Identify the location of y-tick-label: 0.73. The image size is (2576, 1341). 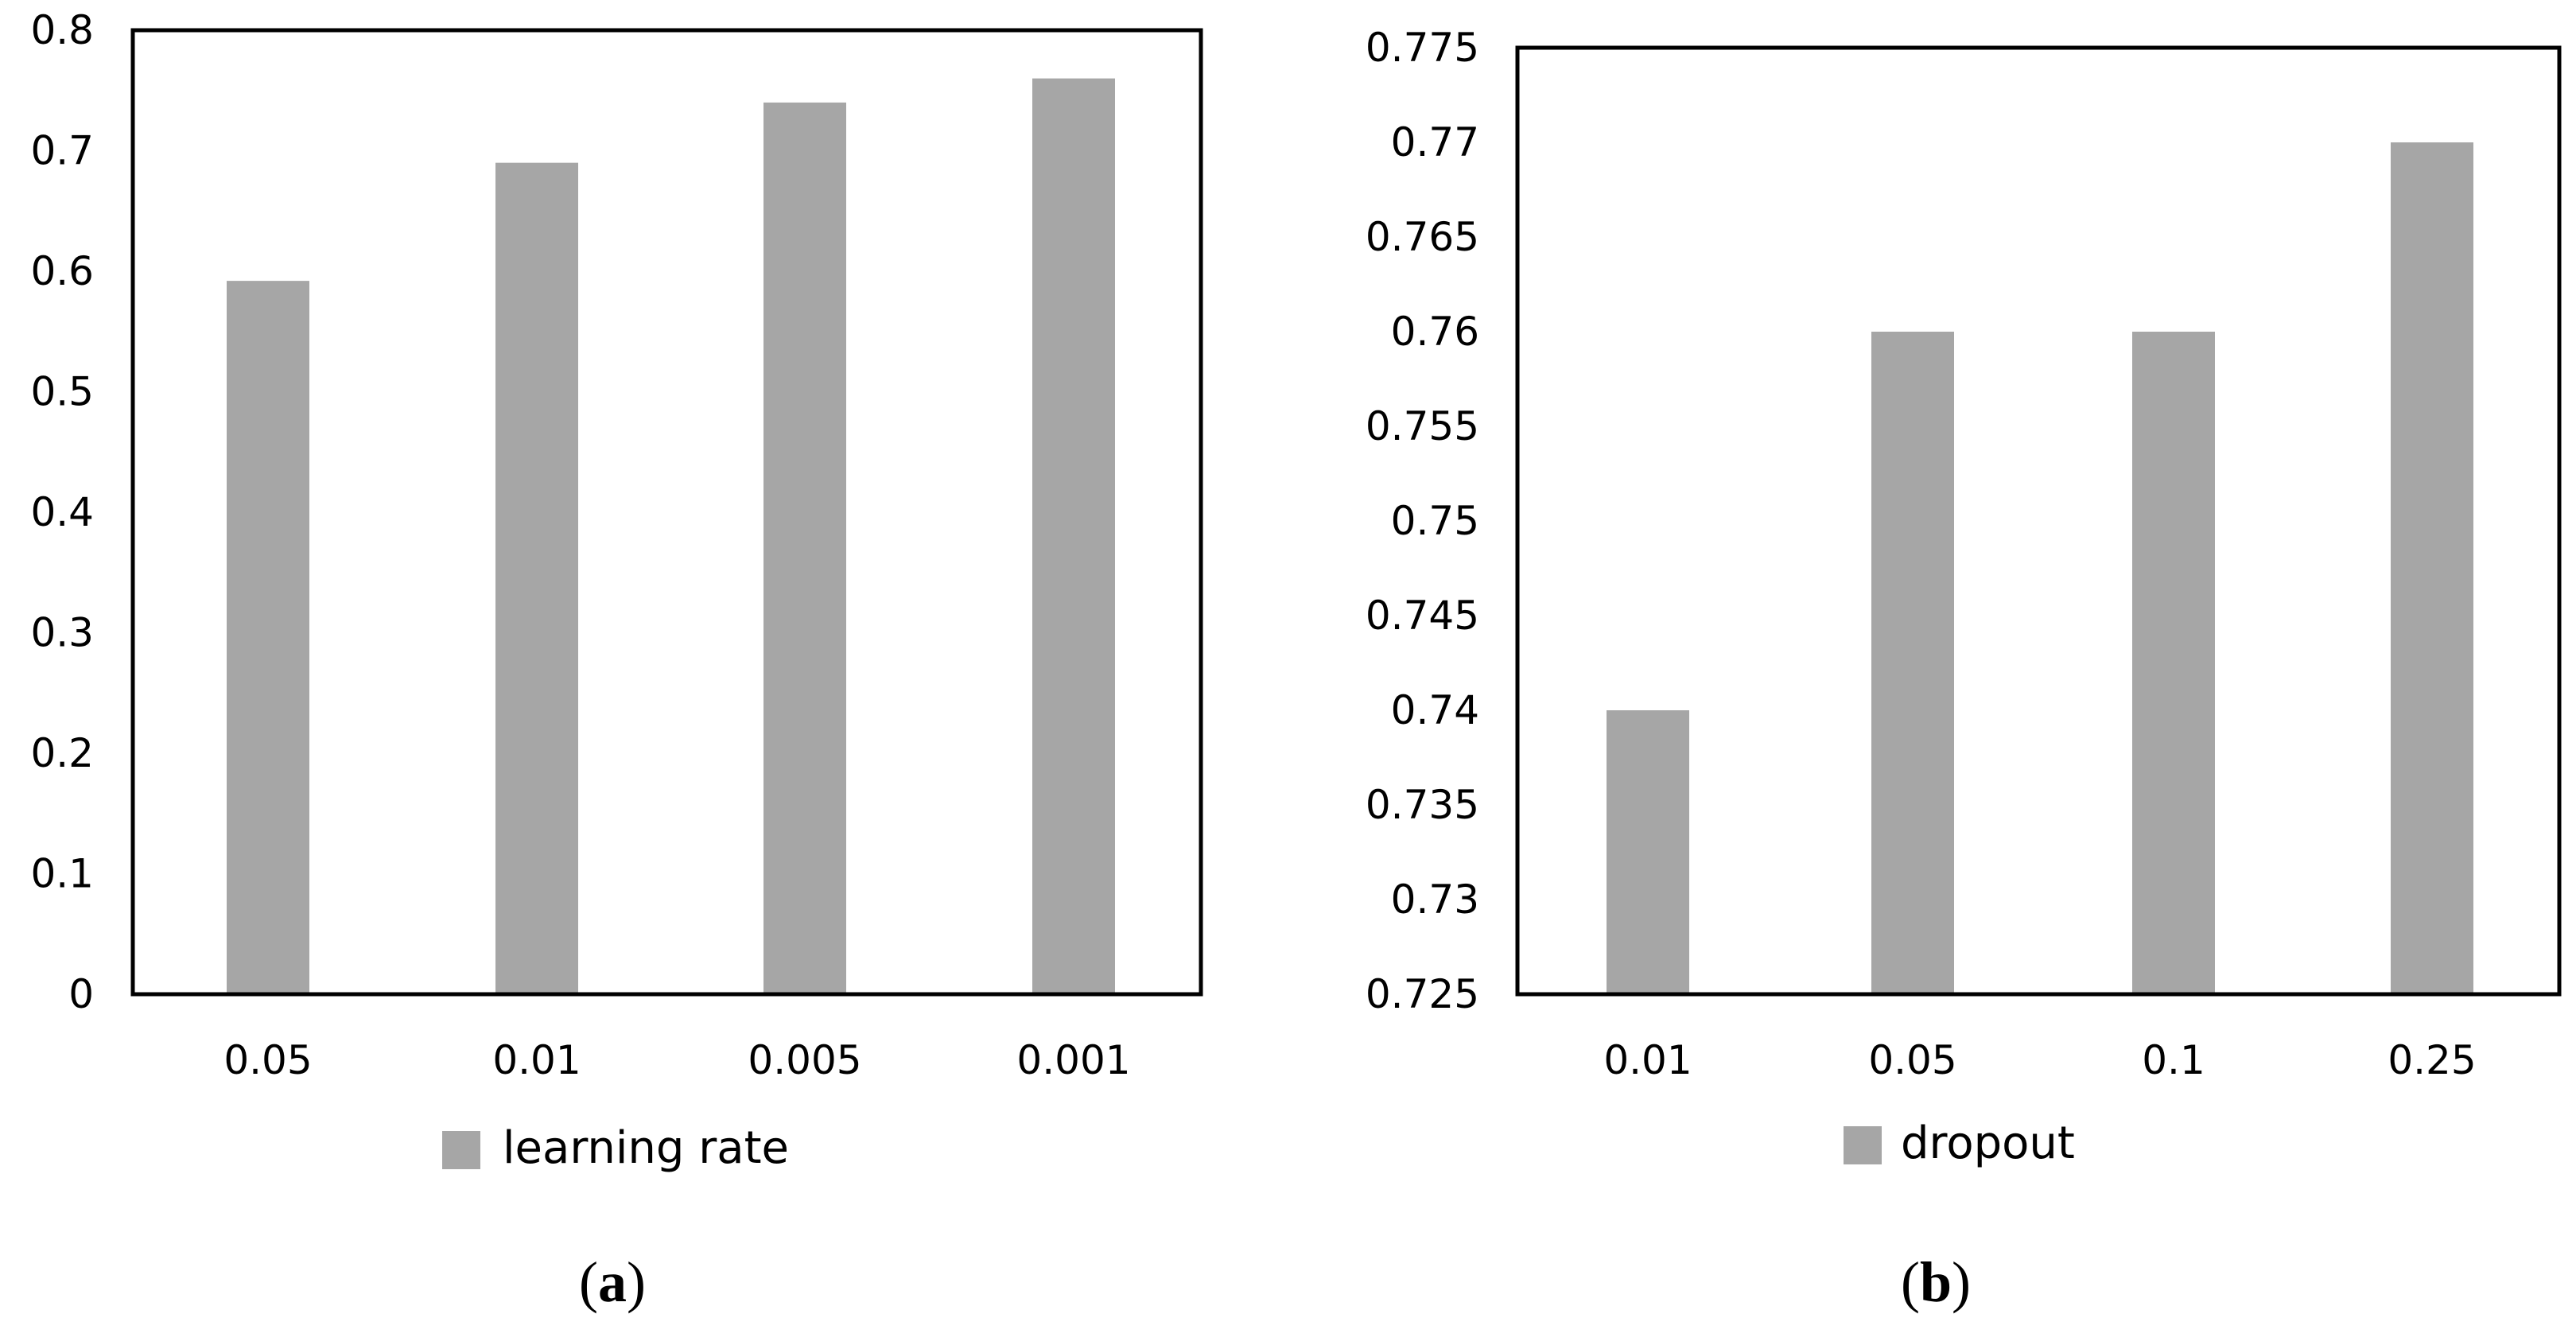
(1435, 900).